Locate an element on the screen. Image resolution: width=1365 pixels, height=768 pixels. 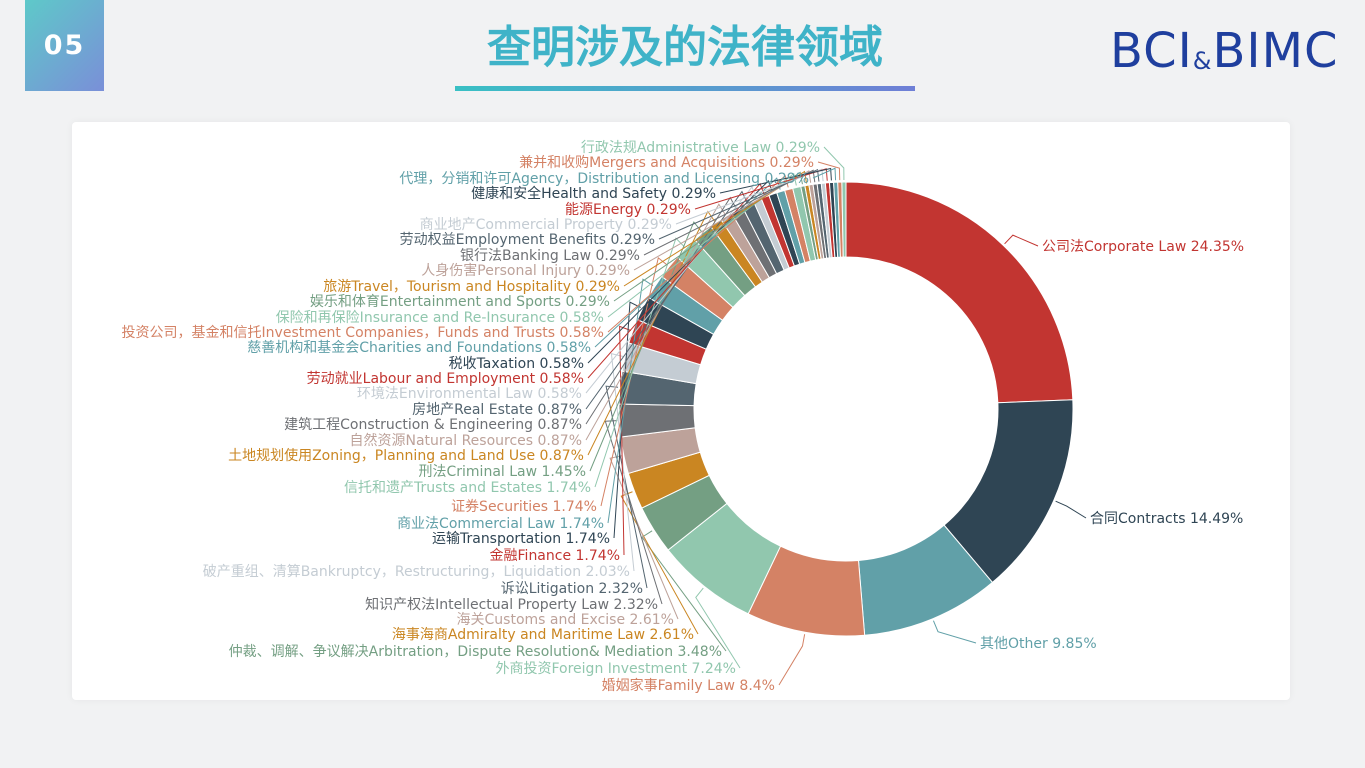
leader-line-commercial-law is located at coordinates (630, 401).